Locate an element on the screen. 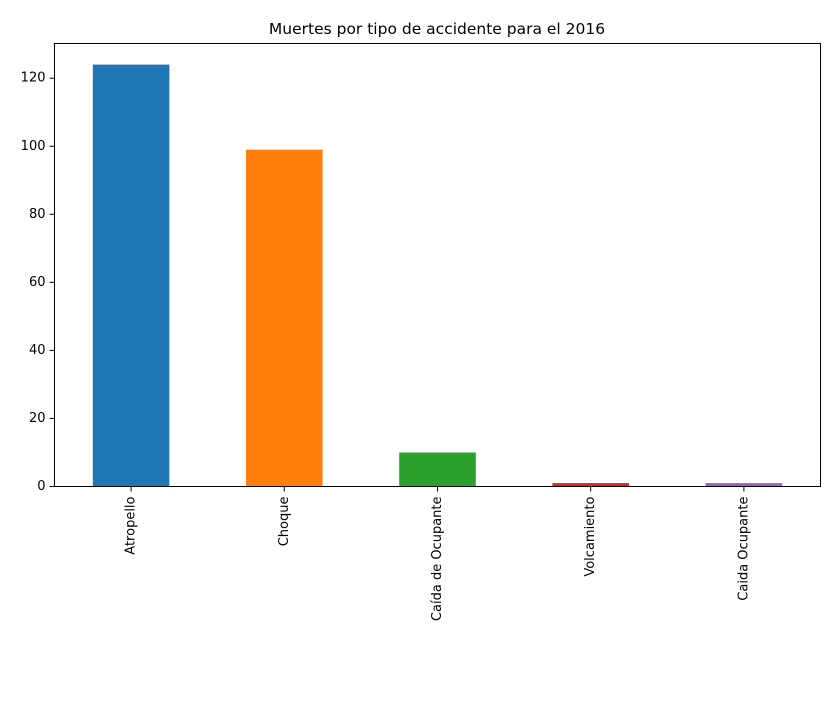  x-tick-label-1: Choque is located at coordinates (284, 522).